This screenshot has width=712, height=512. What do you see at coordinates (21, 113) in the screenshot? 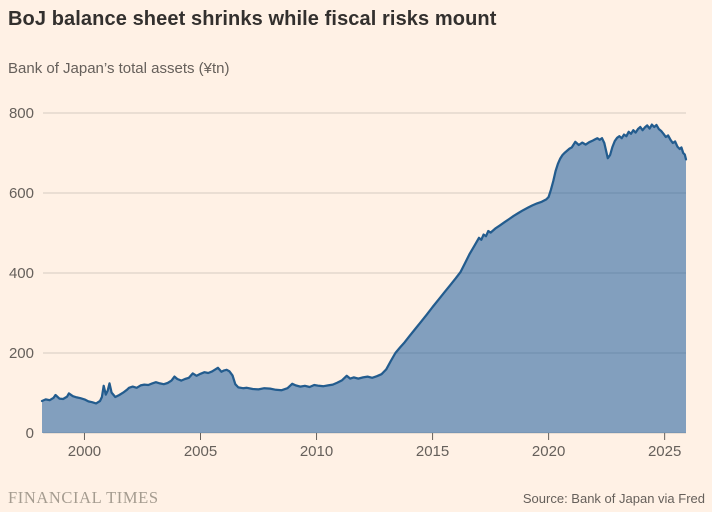
I see `y-tick-label-800: 800` at bounding box center [21, 113].